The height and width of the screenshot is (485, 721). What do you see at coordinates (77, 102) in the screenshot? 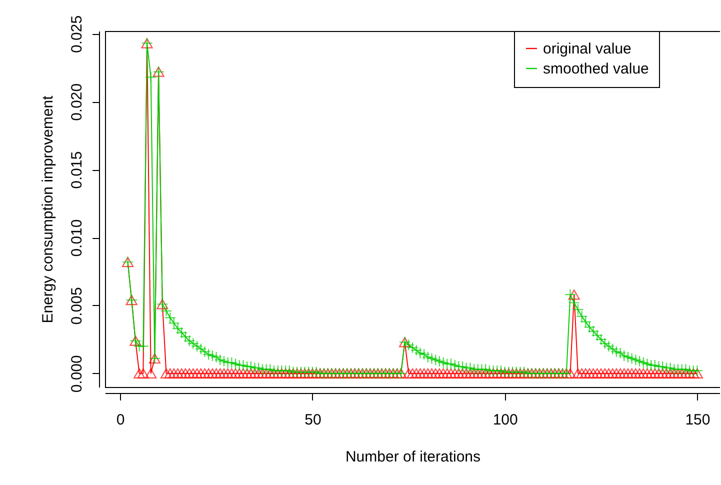
I see `y-tick-label: 0.020` at bounding box center [77, 102].